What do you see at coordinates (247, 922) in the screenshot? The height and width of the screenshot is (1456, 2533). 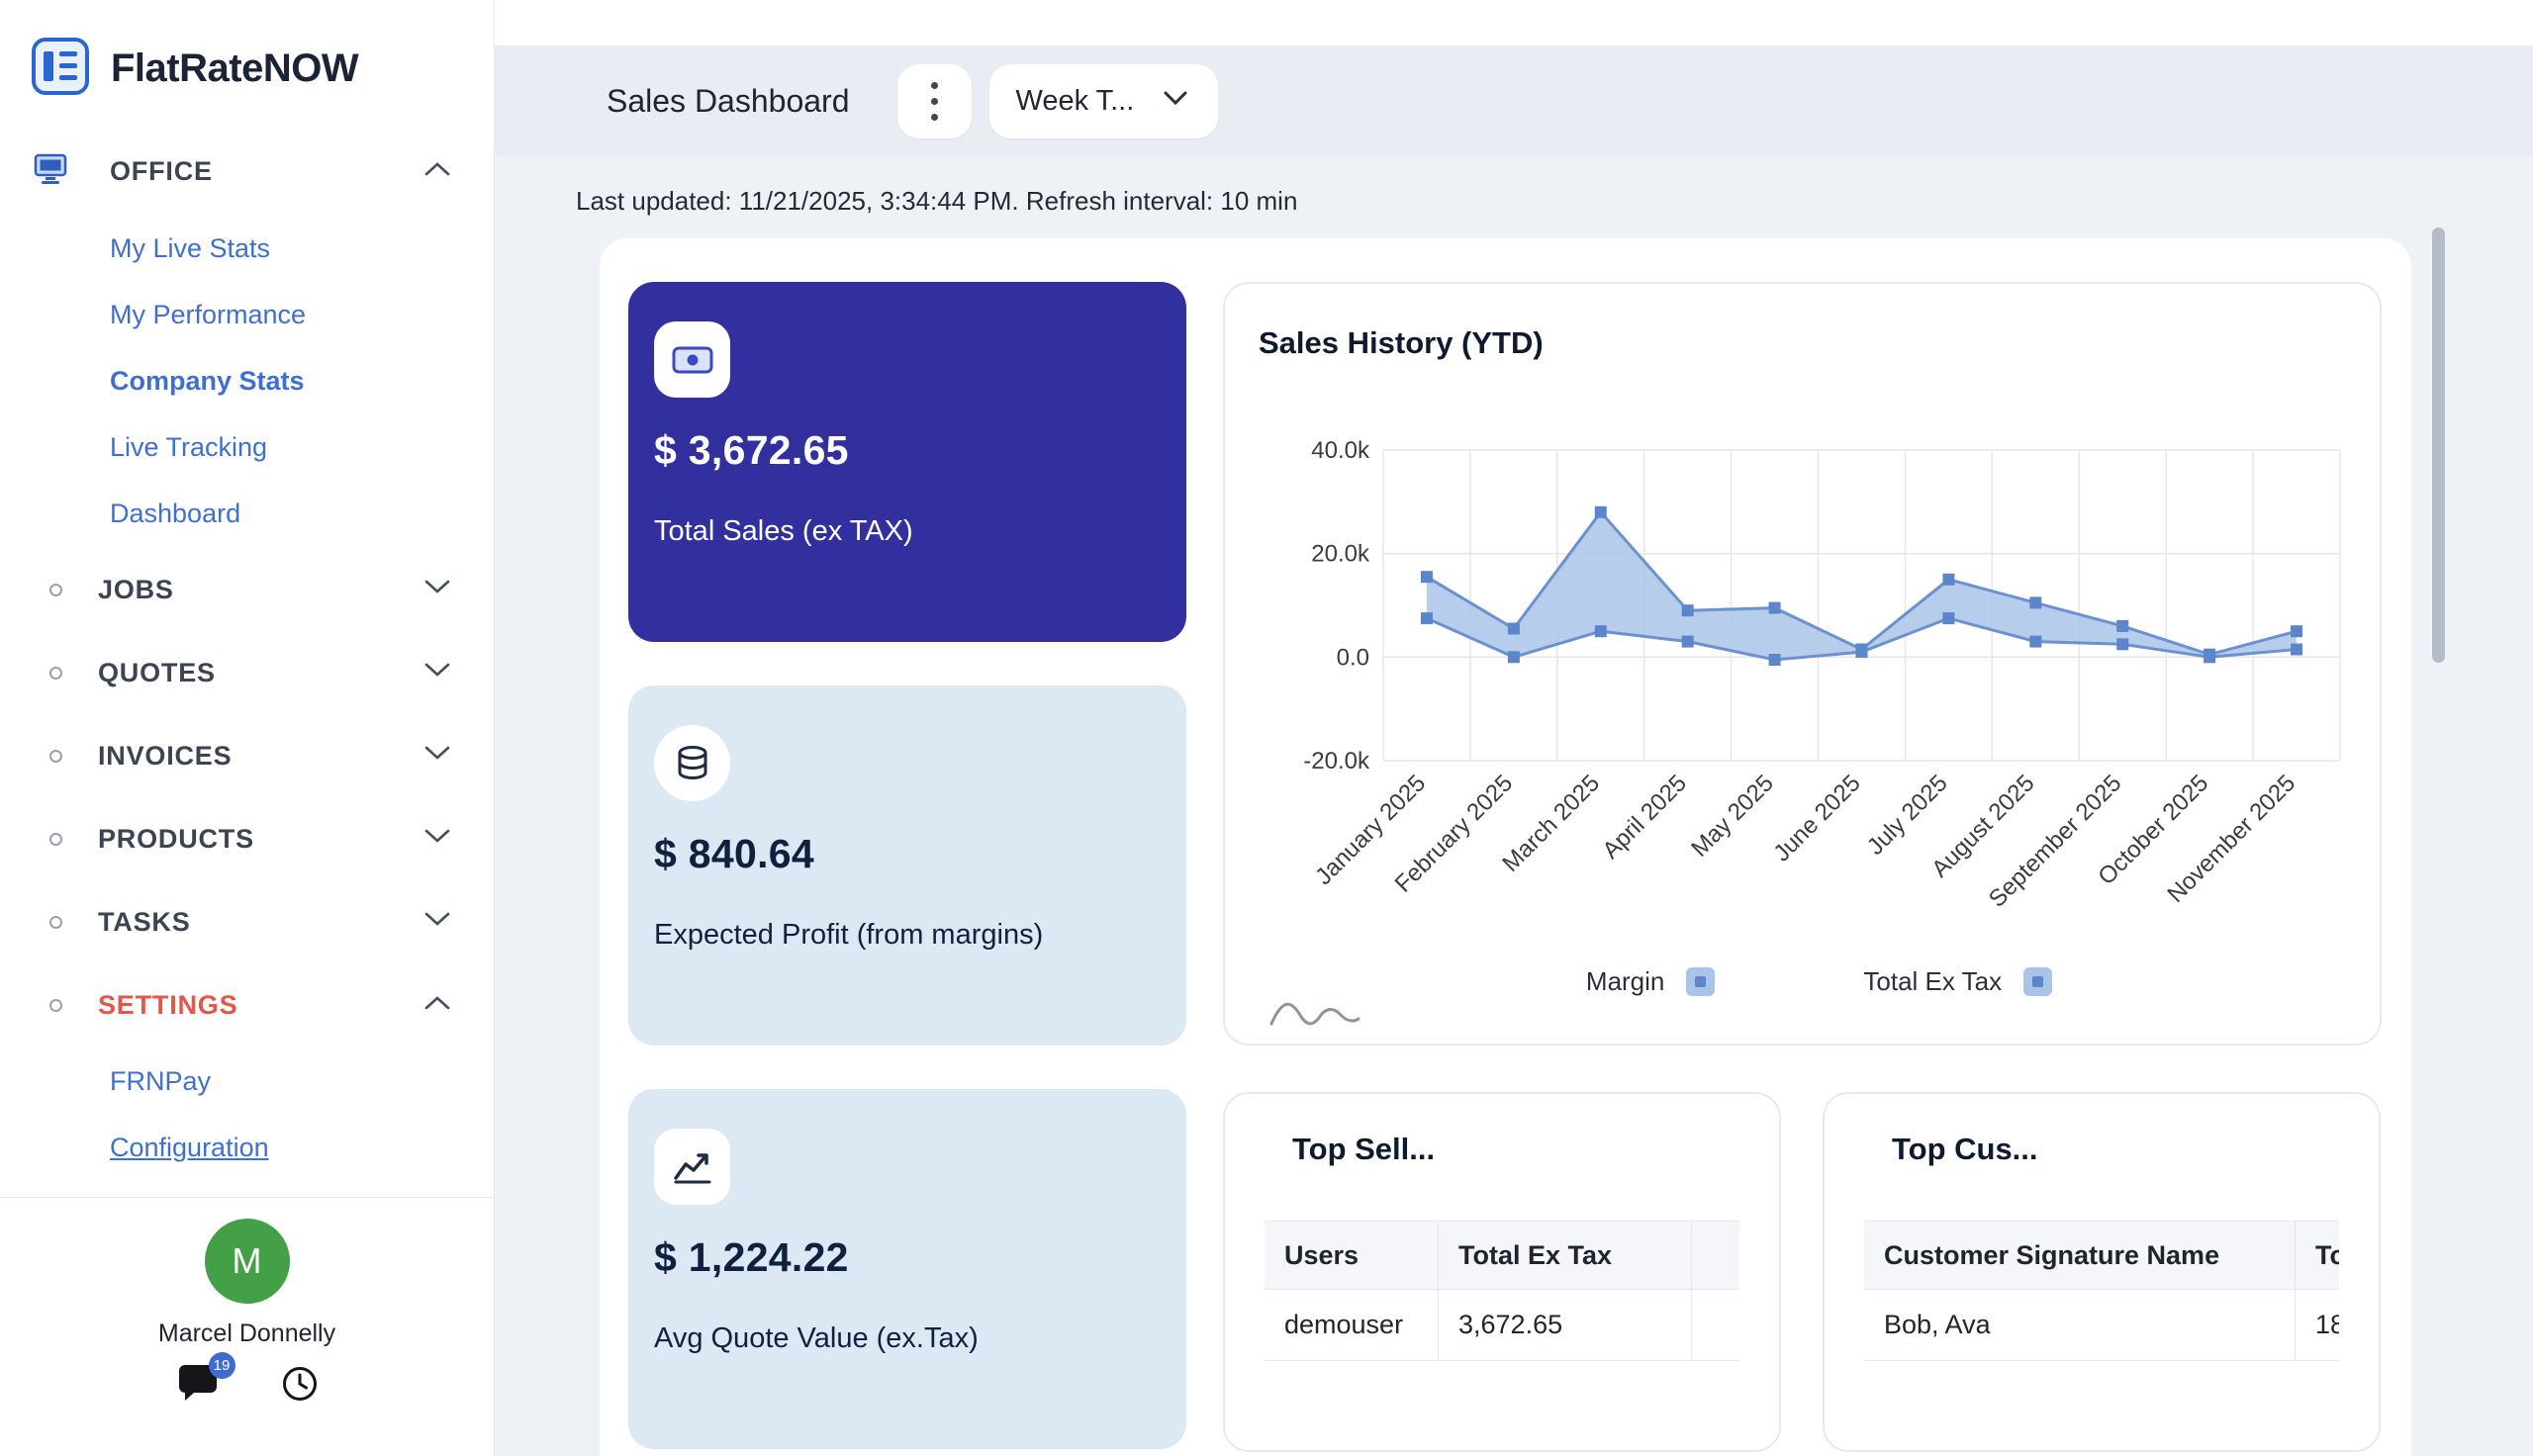 I see `sidebar-section-tasks: TASKS` at bounding box center [247, 922].